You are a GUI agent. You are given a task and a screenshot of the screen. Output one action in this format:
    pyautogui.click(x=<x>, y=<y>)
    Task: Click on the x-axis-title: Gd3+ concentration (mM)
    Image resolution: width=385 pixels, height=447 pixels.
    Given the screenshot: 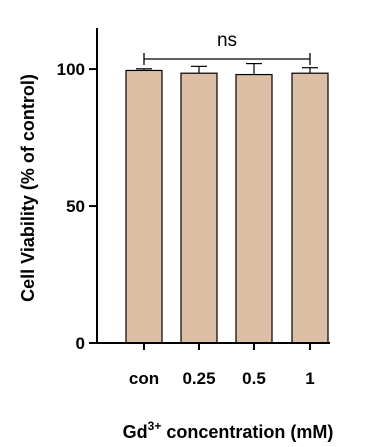 What is the action you would take?
    pyautogui.click(x=228, y=430)
    